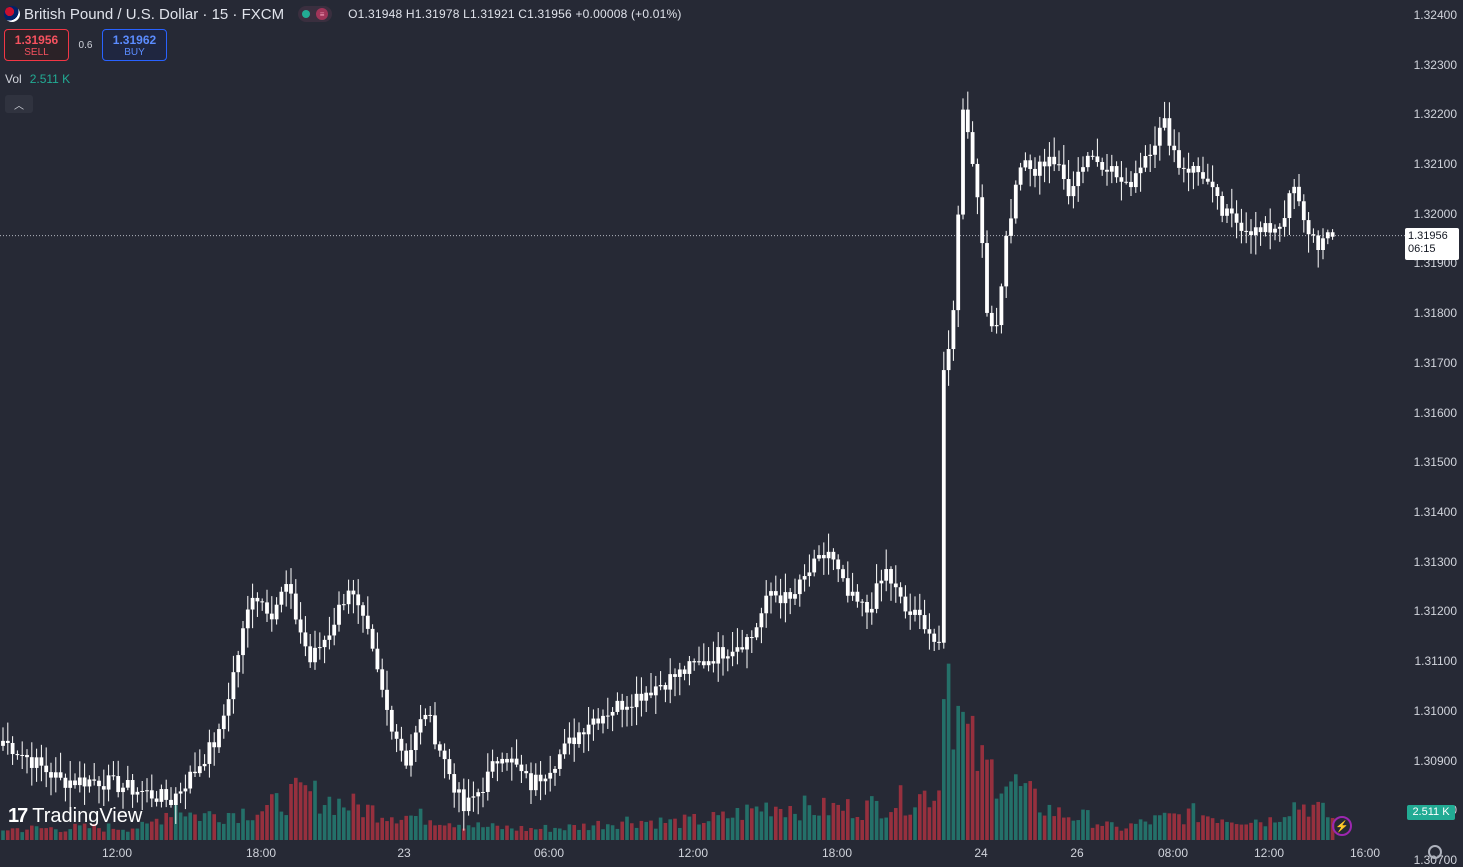  Describe the element at coordinates (154, 14) in the screenshot. I see `symbol-title: British Pound / U.S. Dollar · 15 · FXCM` at that location.